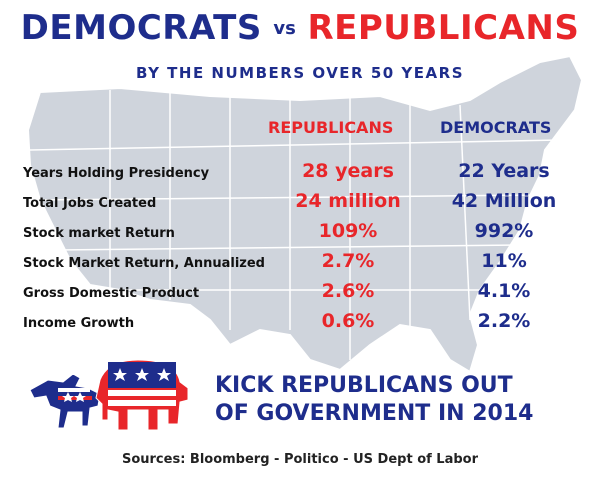 This screenshot has width=600, height=479. Describe the element at coordinates (504, 321) in the screenshot. I see `democrat-value: 2.2%` at that location.